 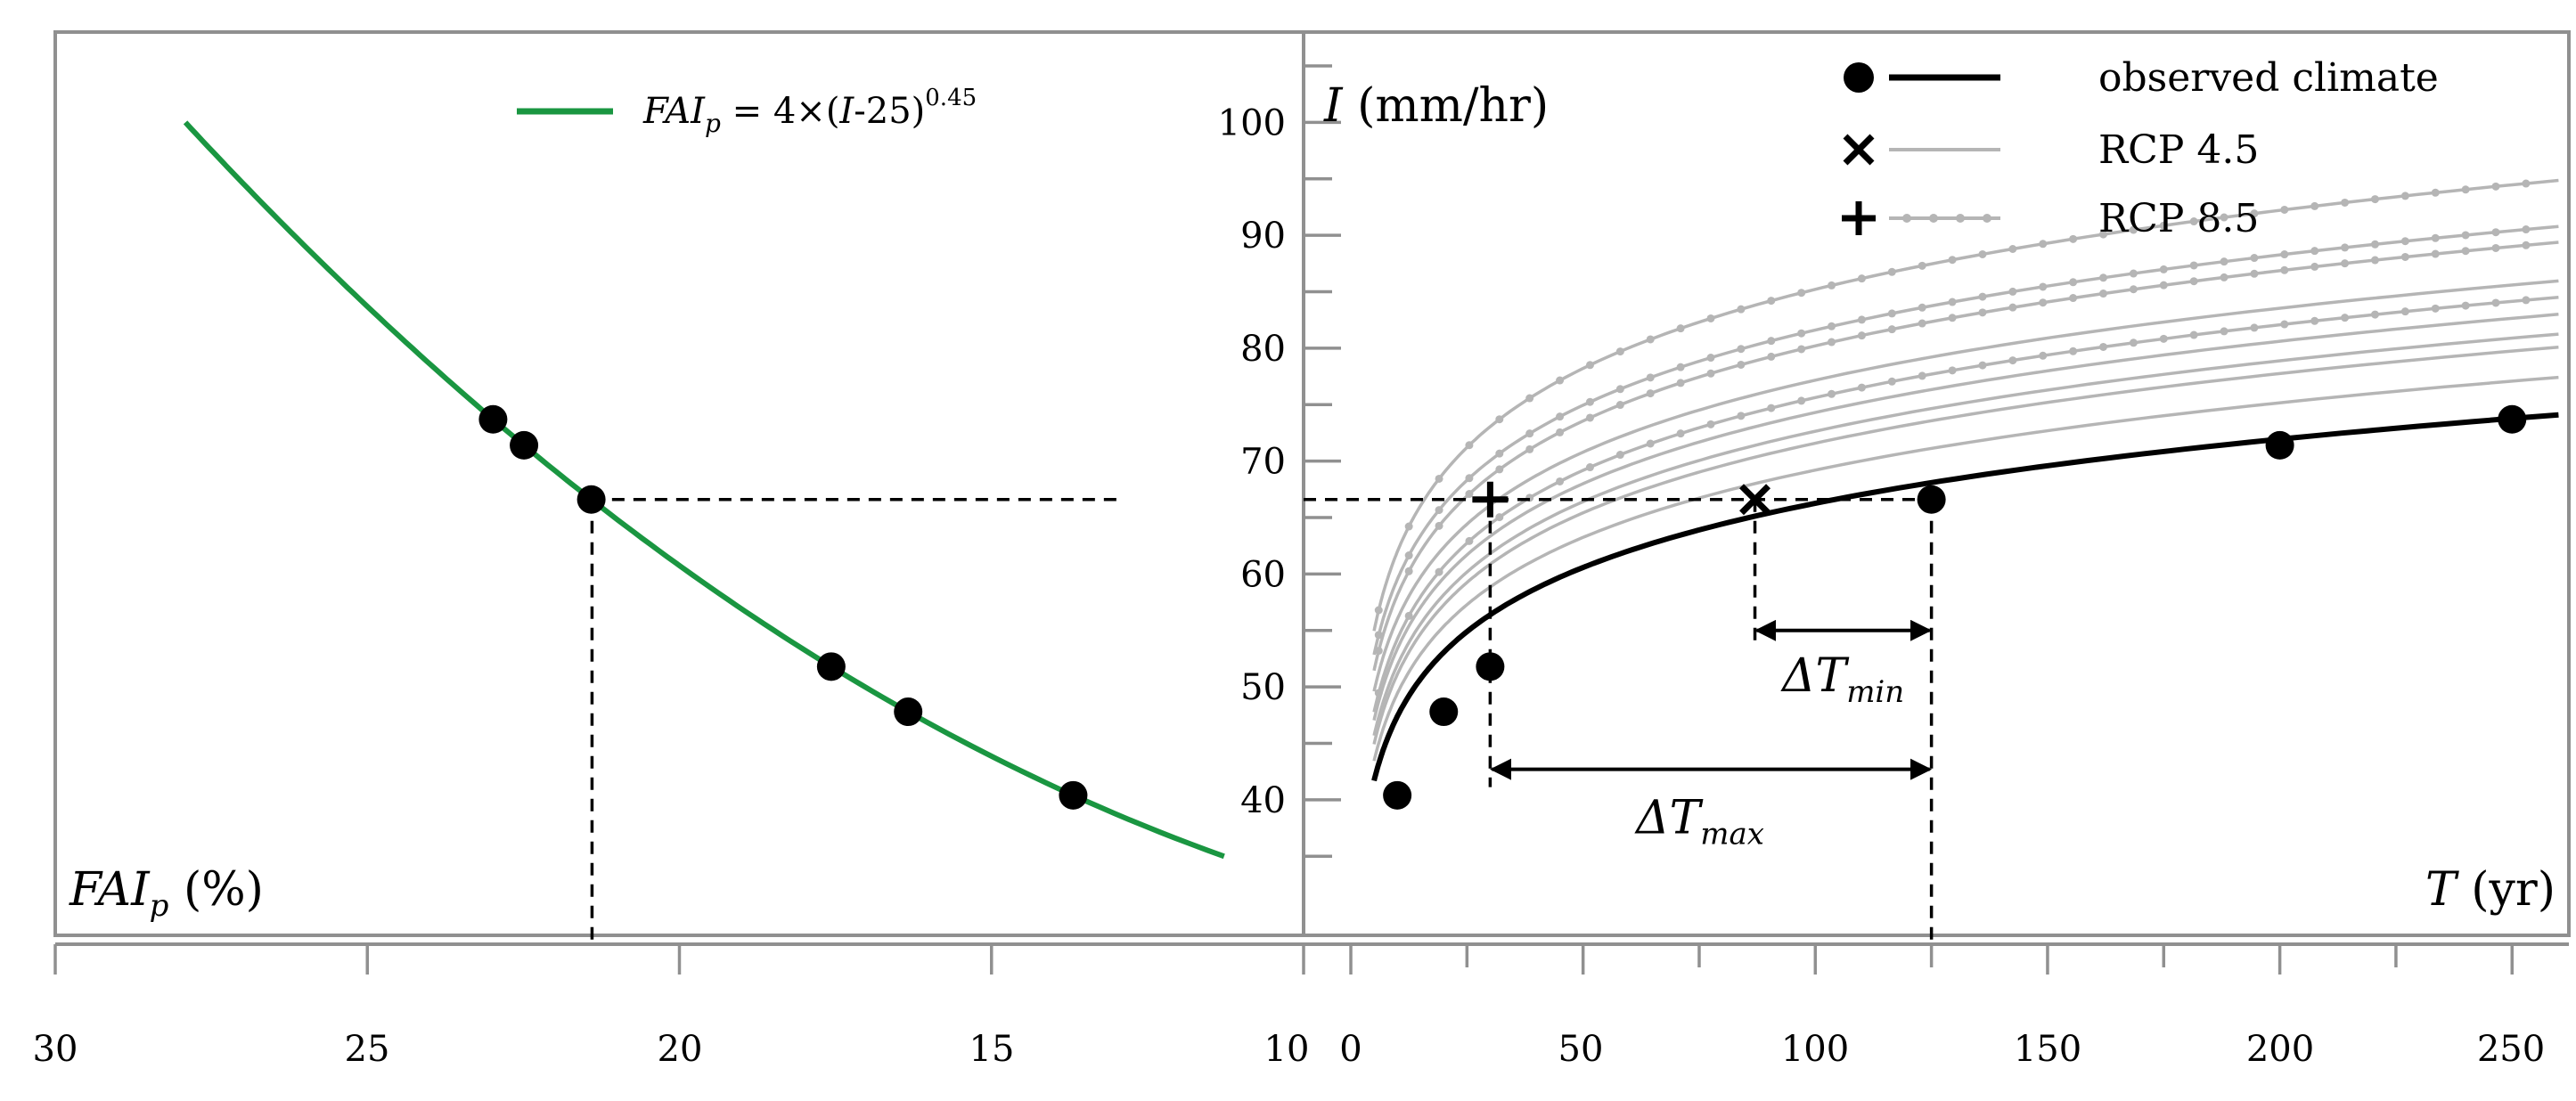 What do you see at coordinates (1333, 106) in the screenshot?
I see `right-y-title-symbol: I` at bounding box center [1333, 106].